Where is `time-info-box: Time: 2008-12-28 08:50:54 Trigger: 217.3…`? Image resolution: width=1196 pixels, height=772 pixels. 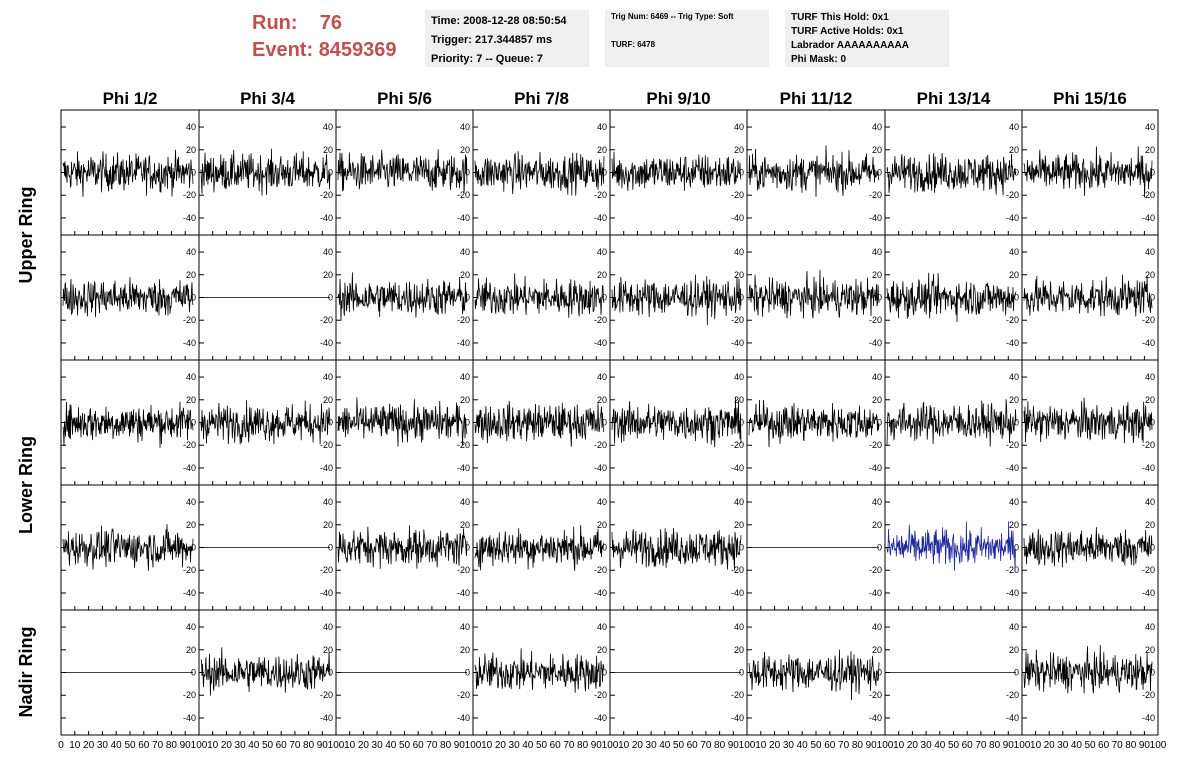
time-info-box: Time: 2008-12-28 08:50:54 Trigger: 217.3… is located at coordinates (507, 38).